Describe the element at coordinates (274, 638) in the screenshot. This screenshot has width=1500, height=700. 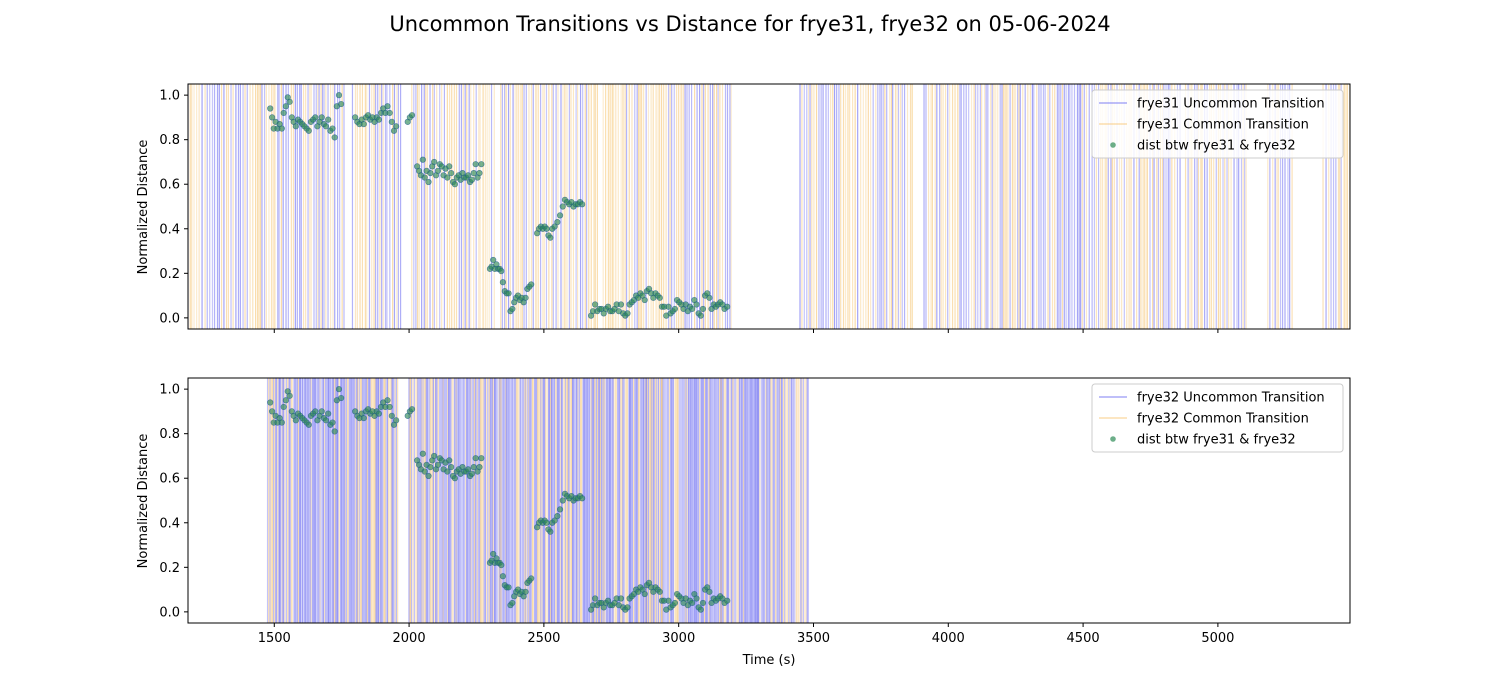
I see `x-tick-label: 1500` at that location.